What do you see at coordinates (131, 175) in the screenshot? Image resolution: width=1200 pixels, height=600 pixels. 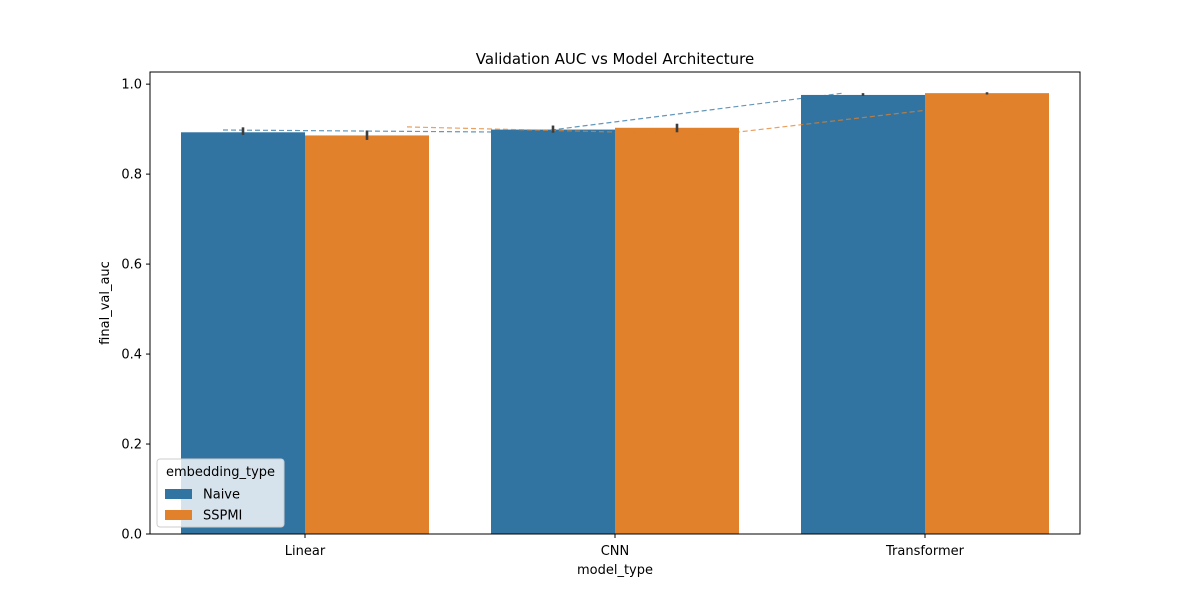 I see `y-tick-label: 0.8` at bounding box center [131, 175].